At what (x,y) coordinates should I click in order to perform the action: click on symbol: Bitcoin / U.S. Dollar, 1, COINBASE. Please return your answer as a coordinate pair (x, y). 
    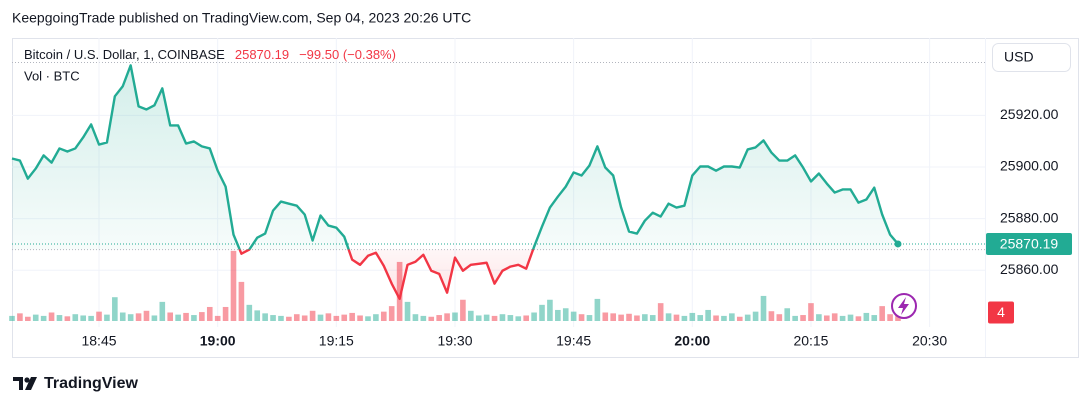
    Looking at the image, I should click on (124, 54).